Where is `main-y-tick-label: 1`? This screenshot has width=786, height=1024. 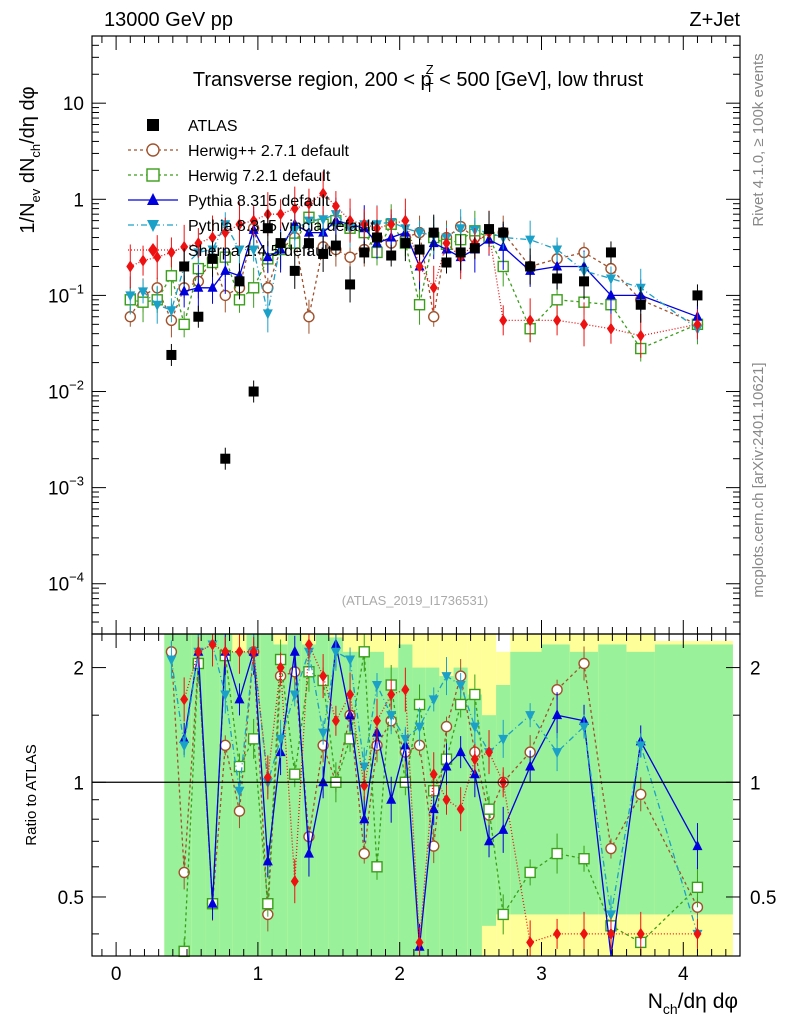 main-y-tick-label: 1 is located at coordinates (78, 200).